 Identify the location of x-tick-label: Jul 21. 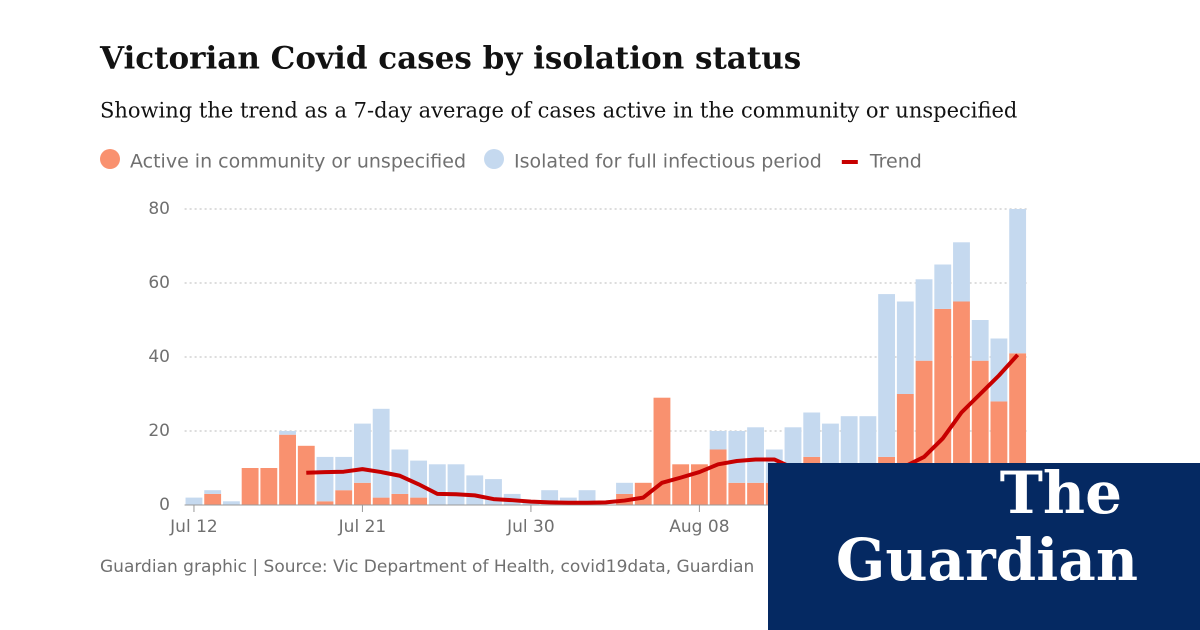
(362, 527).